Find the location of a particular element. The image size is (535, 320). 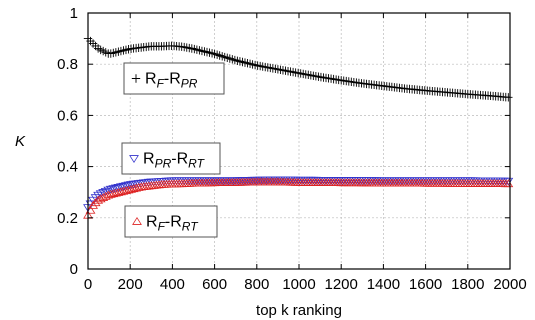

legend-entry-RF-RRT: RF-RRT is located at coordinates (171, 221).